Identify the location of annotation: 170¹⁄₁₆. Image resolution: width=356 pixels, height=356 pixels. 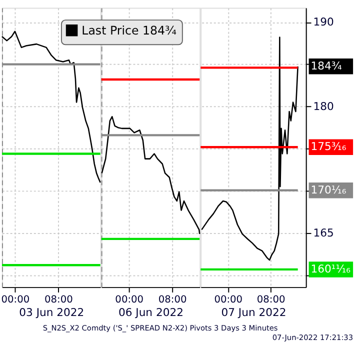
(328, 189).